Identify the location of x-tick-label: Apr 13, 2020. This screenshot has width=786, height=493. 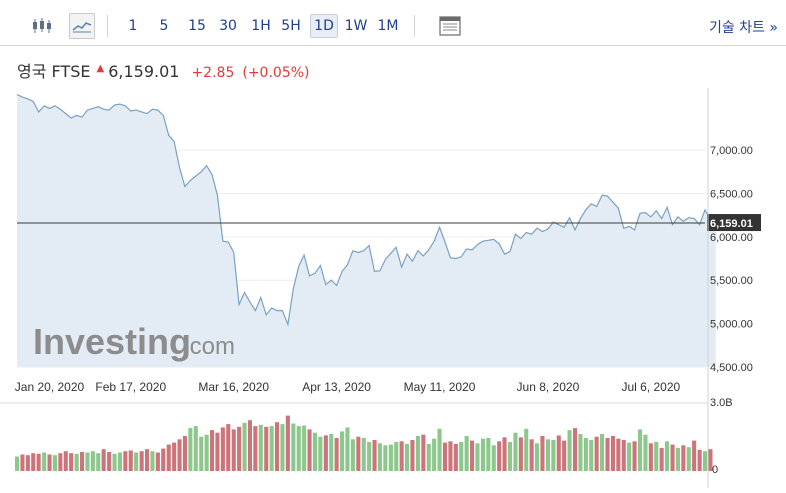
(336, 387).